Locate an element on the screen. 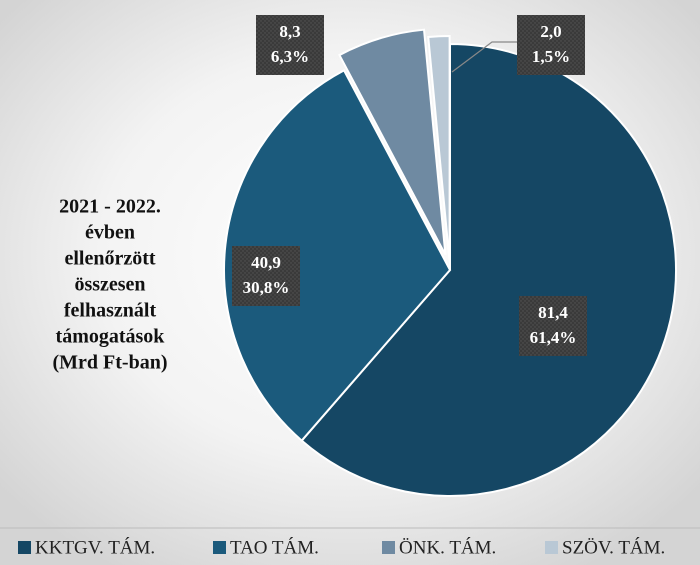  data-label: 6,3% is located at coordinates (290, 56).